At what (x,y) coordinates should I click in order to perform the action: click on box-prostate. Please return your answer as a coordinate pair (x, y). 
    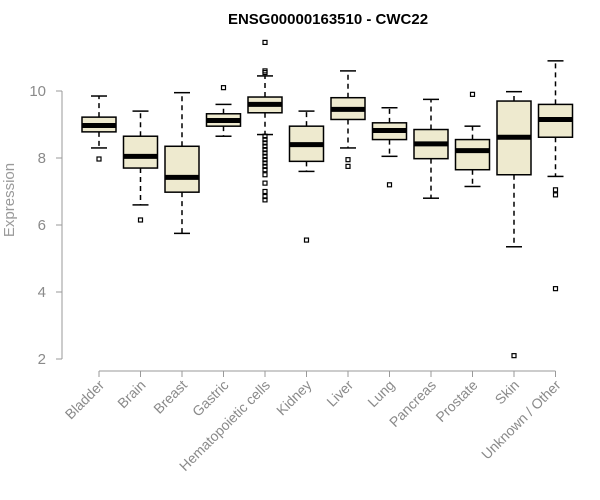
    Looking at the image, I should click on (472, 139).